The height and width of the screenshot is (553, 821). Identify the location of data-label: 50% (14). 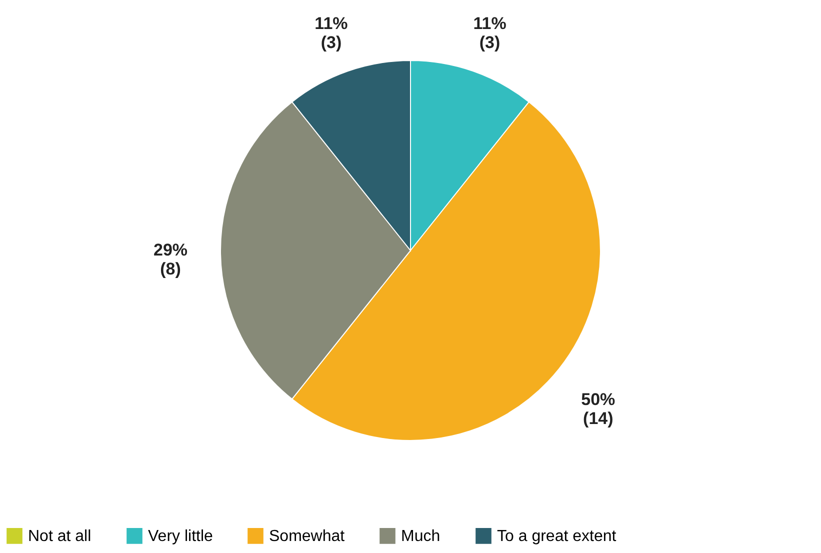
(598, 409).